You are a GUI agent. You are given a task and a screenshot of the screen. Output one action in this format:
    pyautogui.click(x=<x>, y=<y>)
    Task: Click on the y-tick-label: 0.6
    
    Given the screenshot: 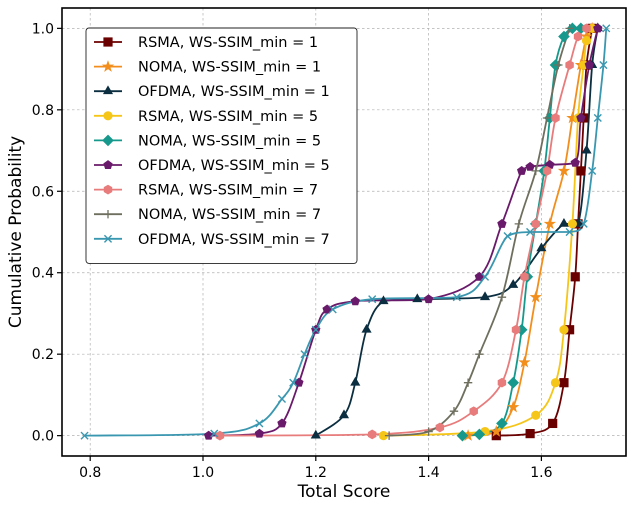 What is the action you would take?
    pyautogui.click(x=43, y=192)
    